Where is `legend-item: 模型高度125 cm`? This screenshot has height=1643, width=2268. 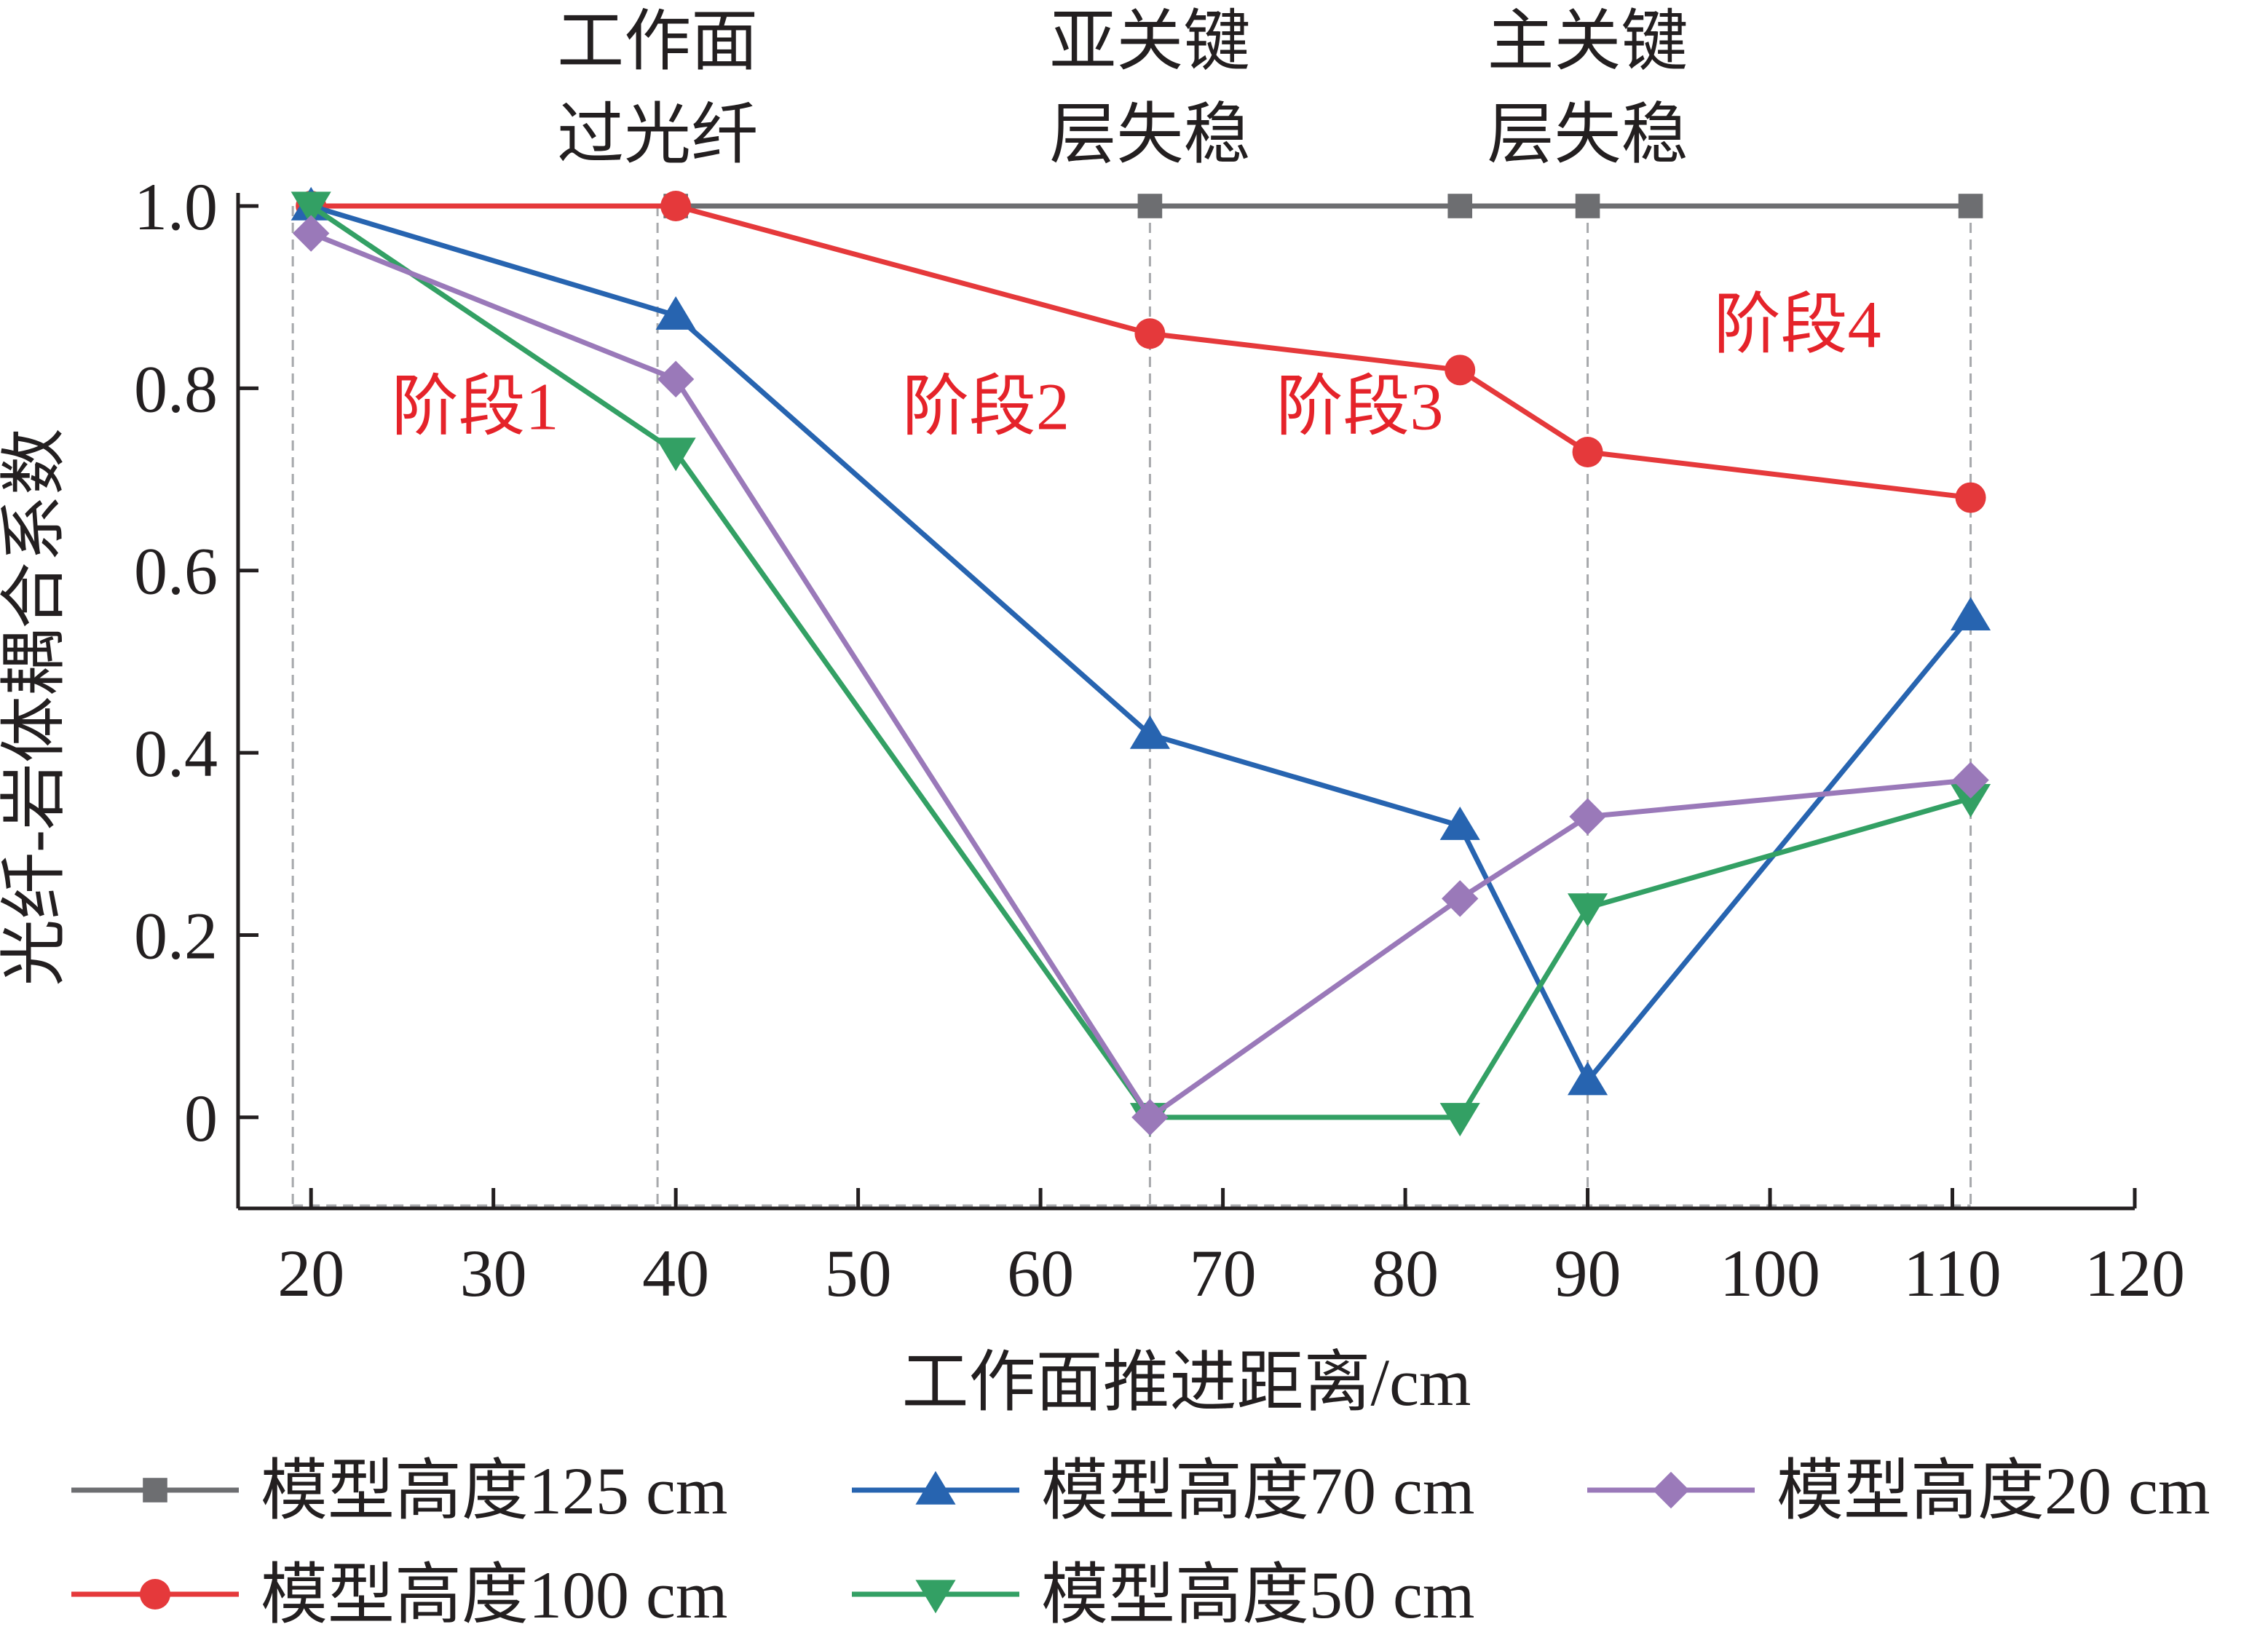
legend-item: 模型高度125 cm is located at coordinates (399, 1491).